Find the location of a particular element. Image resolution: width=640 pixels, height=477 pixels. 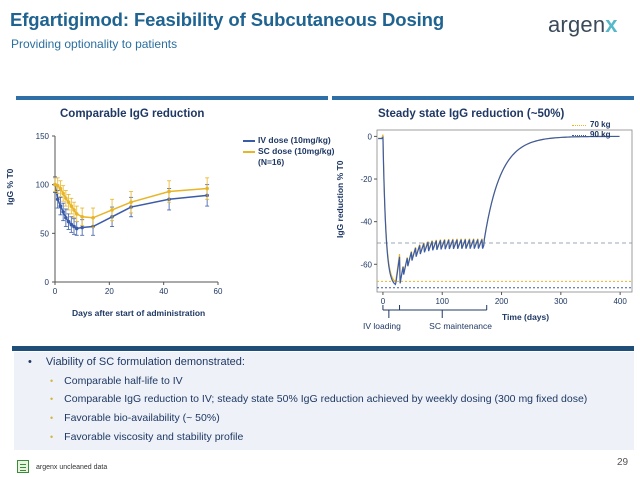

bullet-item: • Comparable half-life to IV is located at coordinates (116, 381).